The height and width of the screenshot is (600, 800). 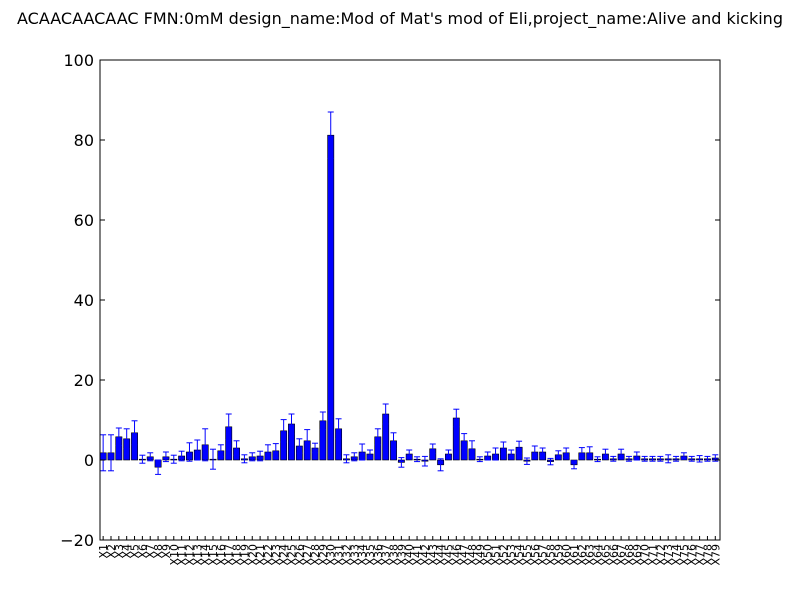 What do you see at coordinates (127, 551) in the screenshot?
I see `x-tick-label: X4` at bounding box center [127, 551].